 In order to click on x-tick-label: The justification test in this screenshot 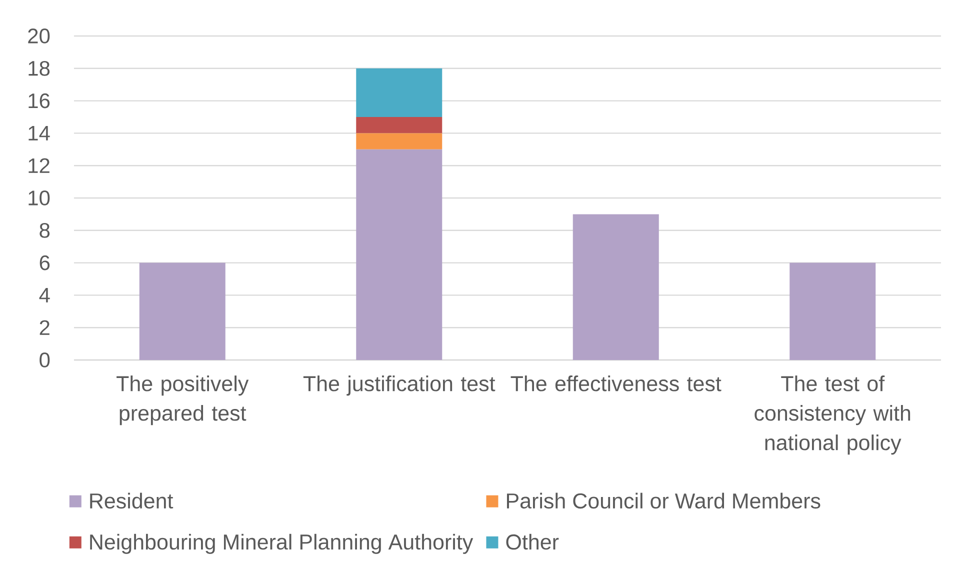, I will do `click(399, 386)`.